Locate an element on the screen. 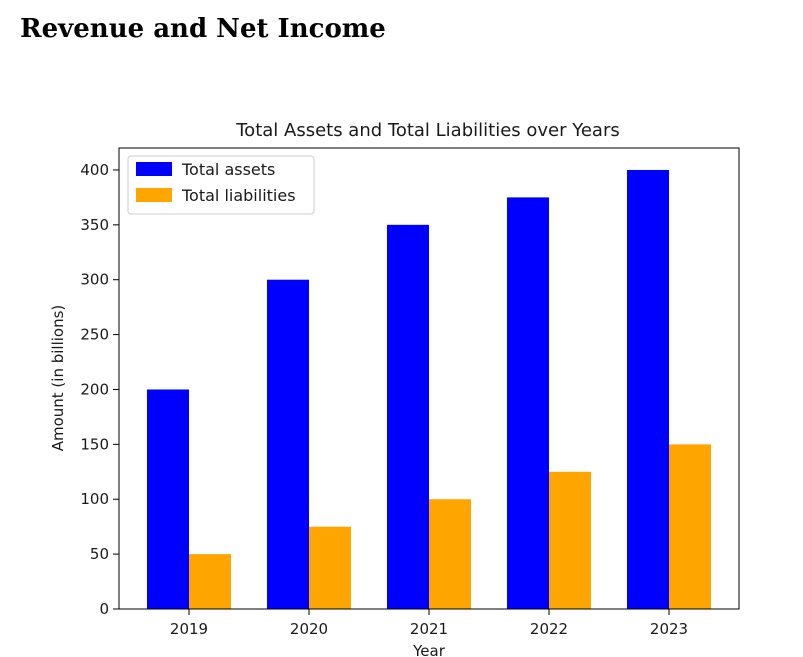  x-axis-ticks: 2019 2020 2021 2022 2023 is located at coordinates (429, 623).